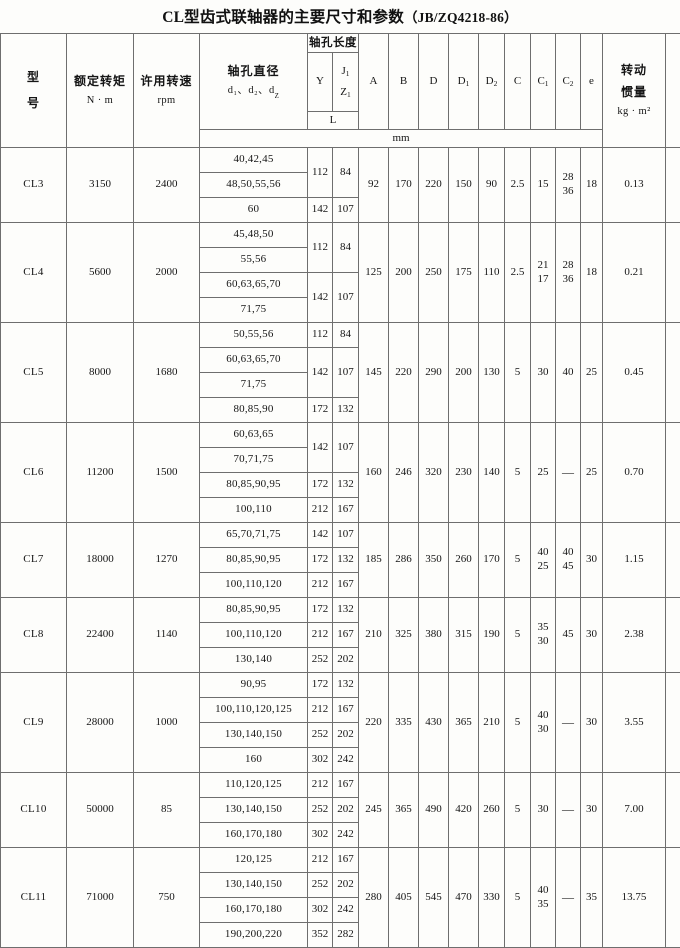 The height and width of the screenshot is (948, 680). Describe the element at coordinates (254, 785) in the screenshot. I see `cell-bore-diameter: 110,120,125` at that location.